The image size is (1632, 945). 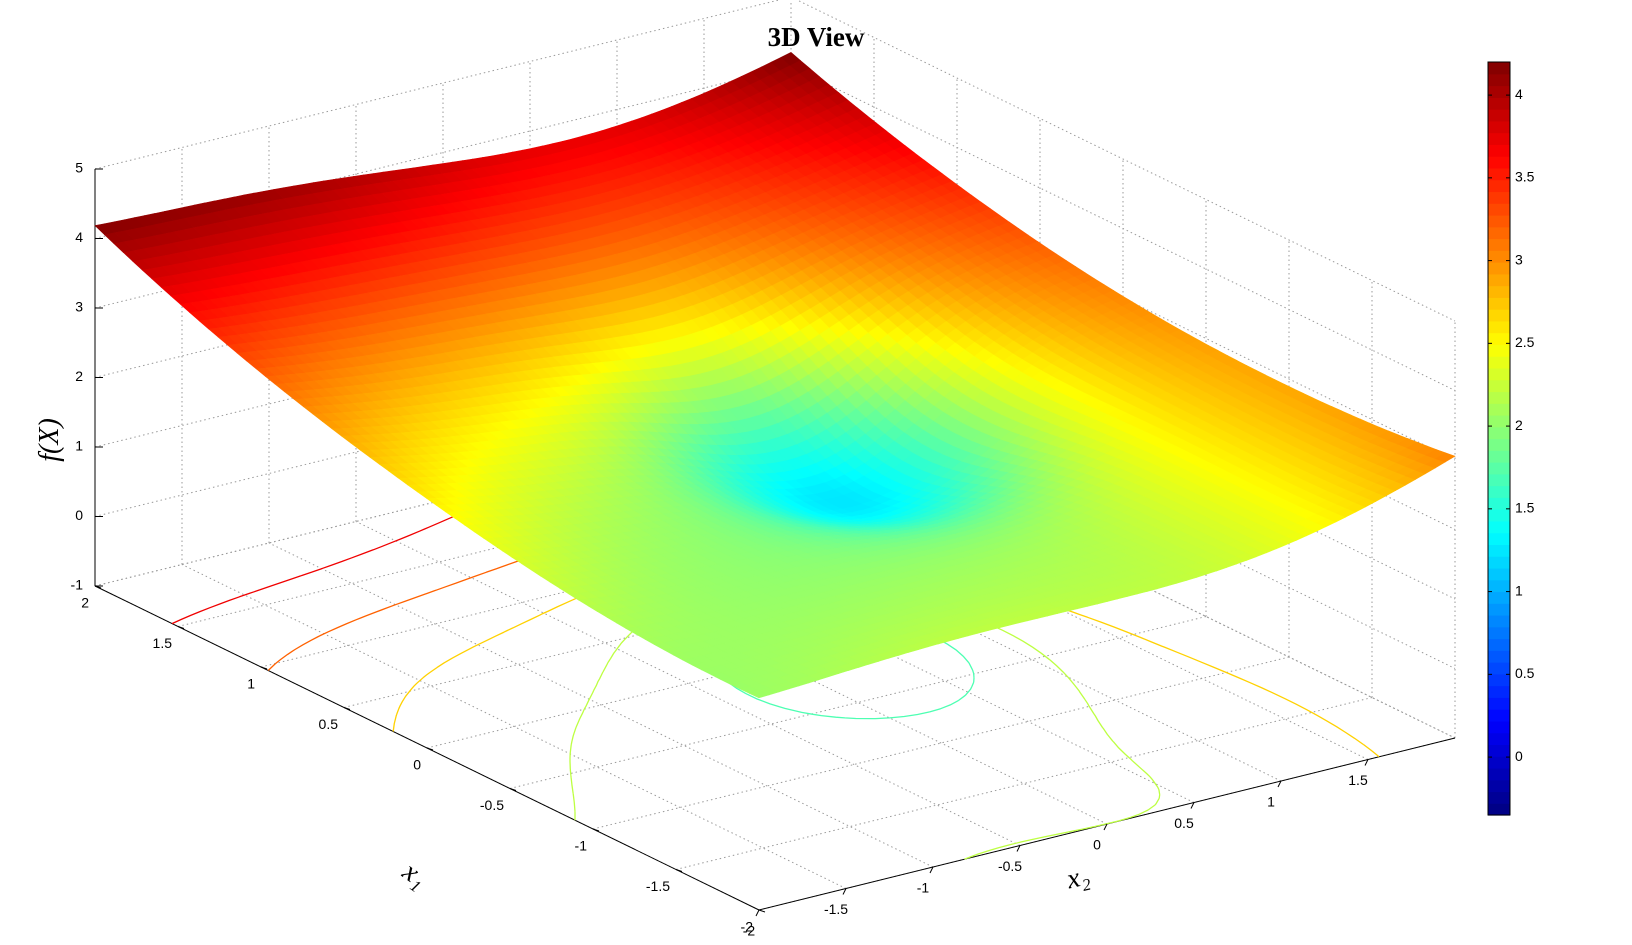 What do you see at coordinates (1358, 780) in the screenshot?
I see `x2-tick-label: 1.5` at bounding box center [1358, 780].